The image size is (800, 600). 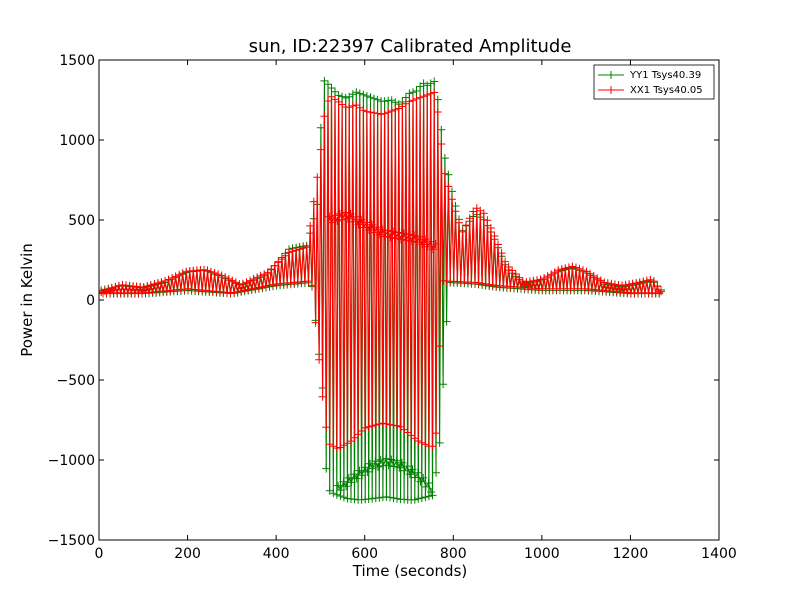 What do you see at coordinates (611, 90) in the screenshot?
I see `legend-marker-xx1` at bounding box center [611, 90].